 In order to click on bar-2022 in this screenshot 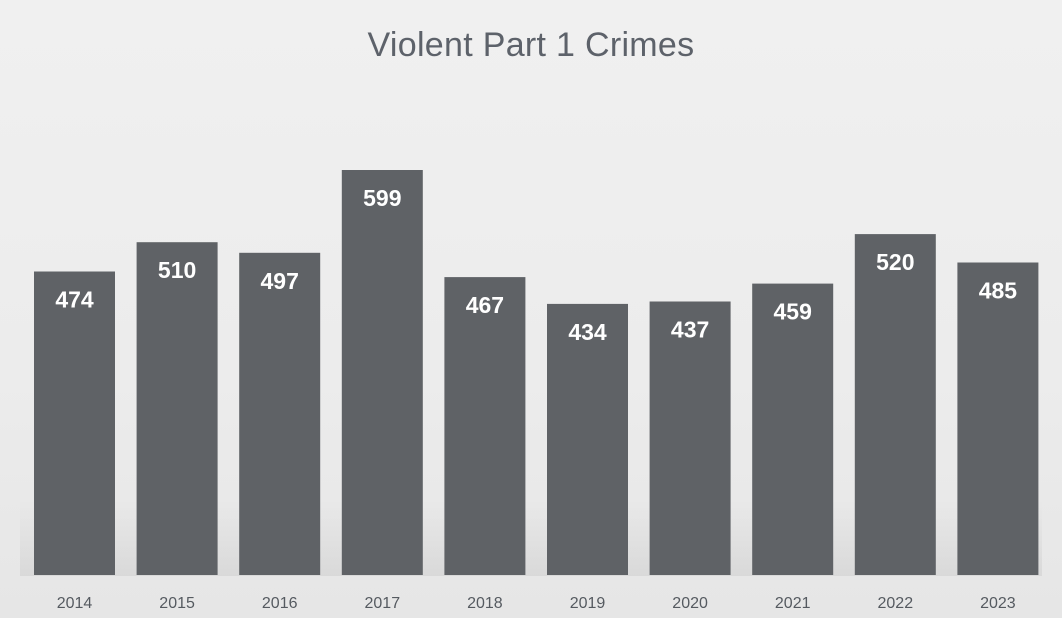, I will do `click(895, 404)`.